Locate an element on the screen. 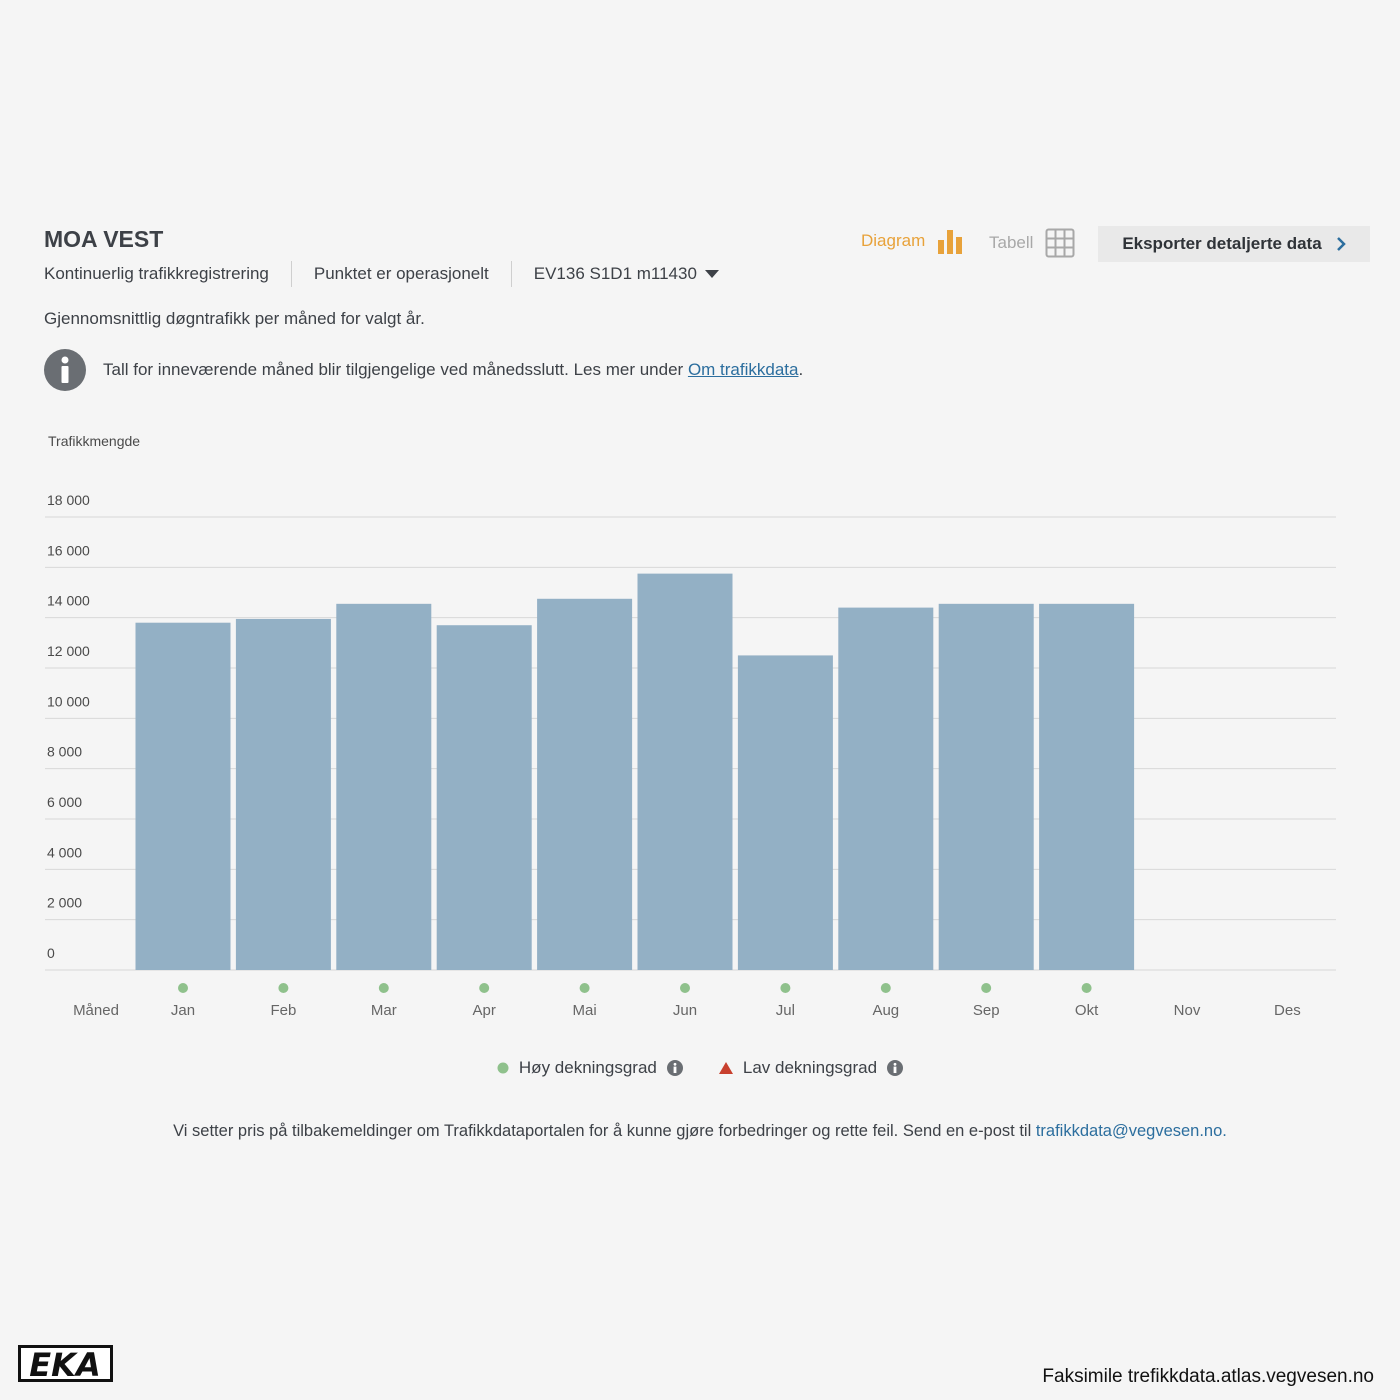 The height and width of the screenshot is (1400, 1400). chart-legend: Høy dekningsgrad Lav dekningsgrad is located at coordinates (700, 1068).